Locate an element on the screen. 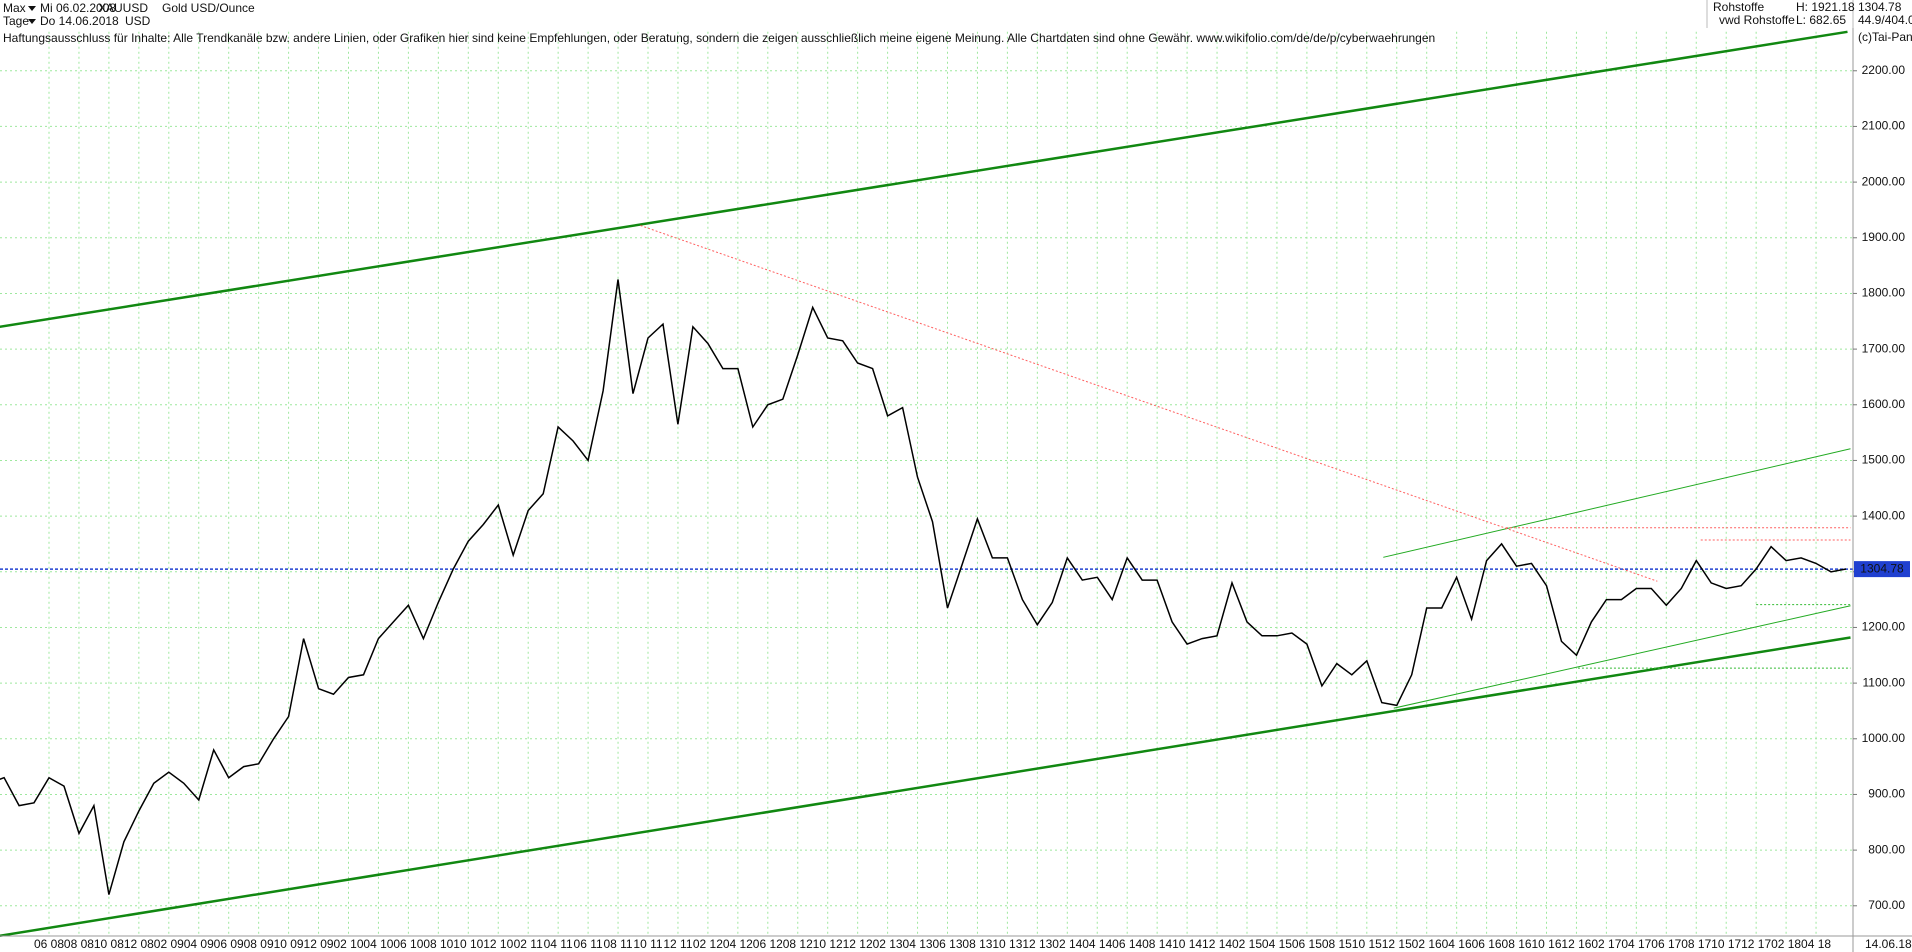 The width and height of the screenshot is (1912, 952). x-tick-label: 12 13 is located at coordinates (1037, 944).